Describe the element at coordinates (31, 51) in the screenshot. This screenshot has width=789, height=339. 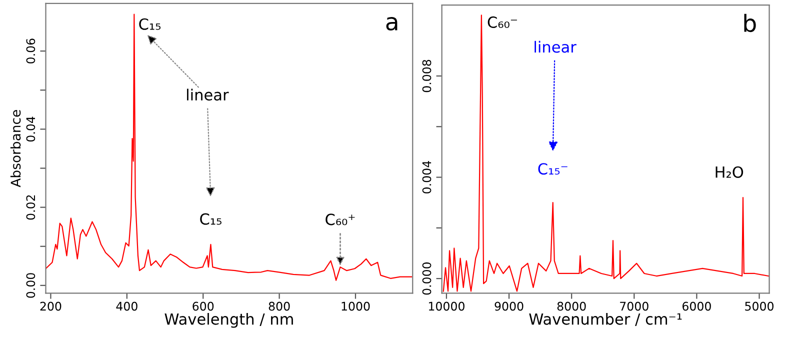
I see `y-tick-label: 0.06` at that location.